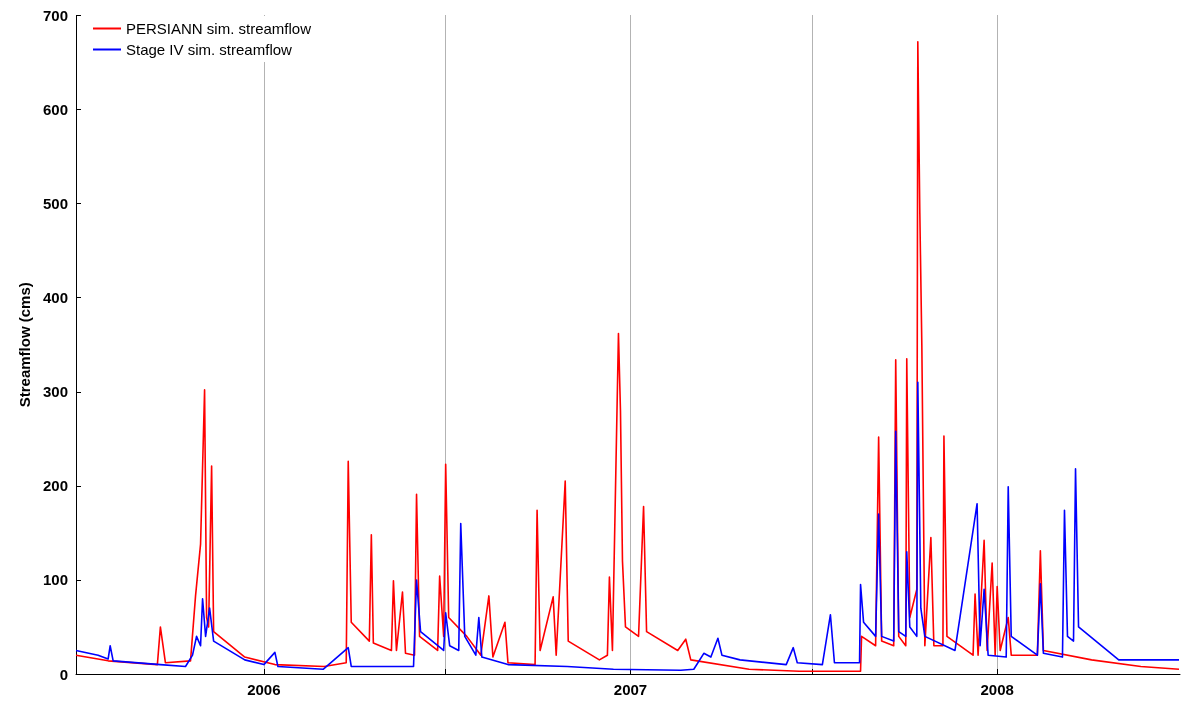  Describe the element at coordinates (55, 298) in the screenshot. I see `y-tick-label: 400` at that location.